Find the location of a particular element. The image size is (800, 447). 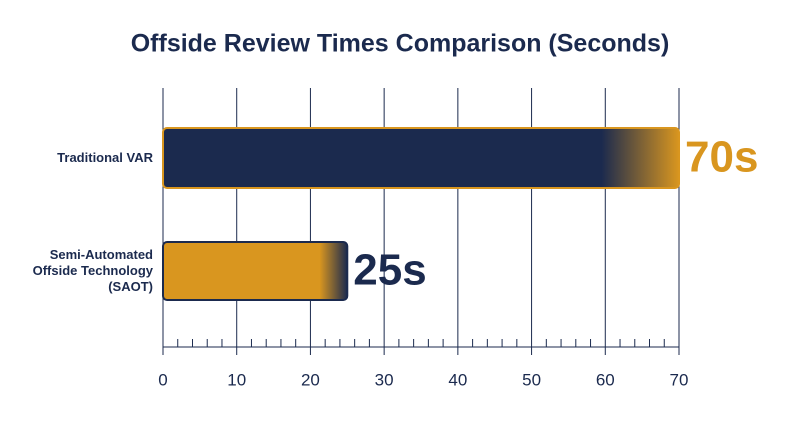

x-tick-label: 40 is located at coordinates (457, 379).